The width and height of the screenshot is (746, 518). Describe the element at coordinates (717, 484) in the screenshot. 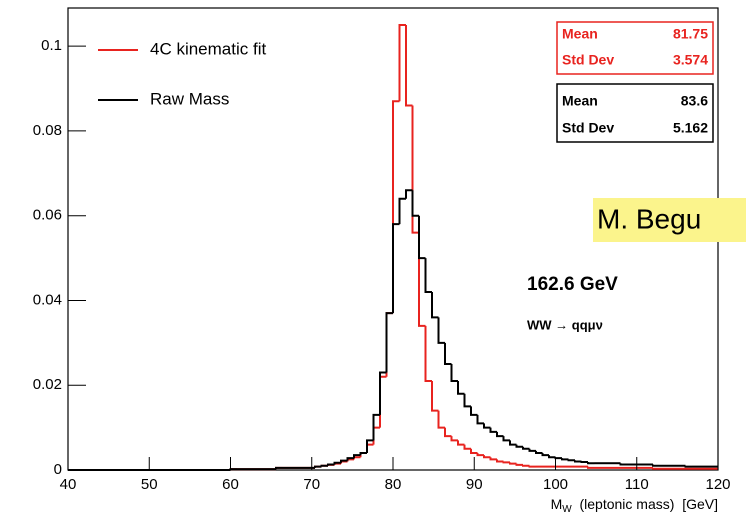

I see `x-tick-label: 120` at that location.